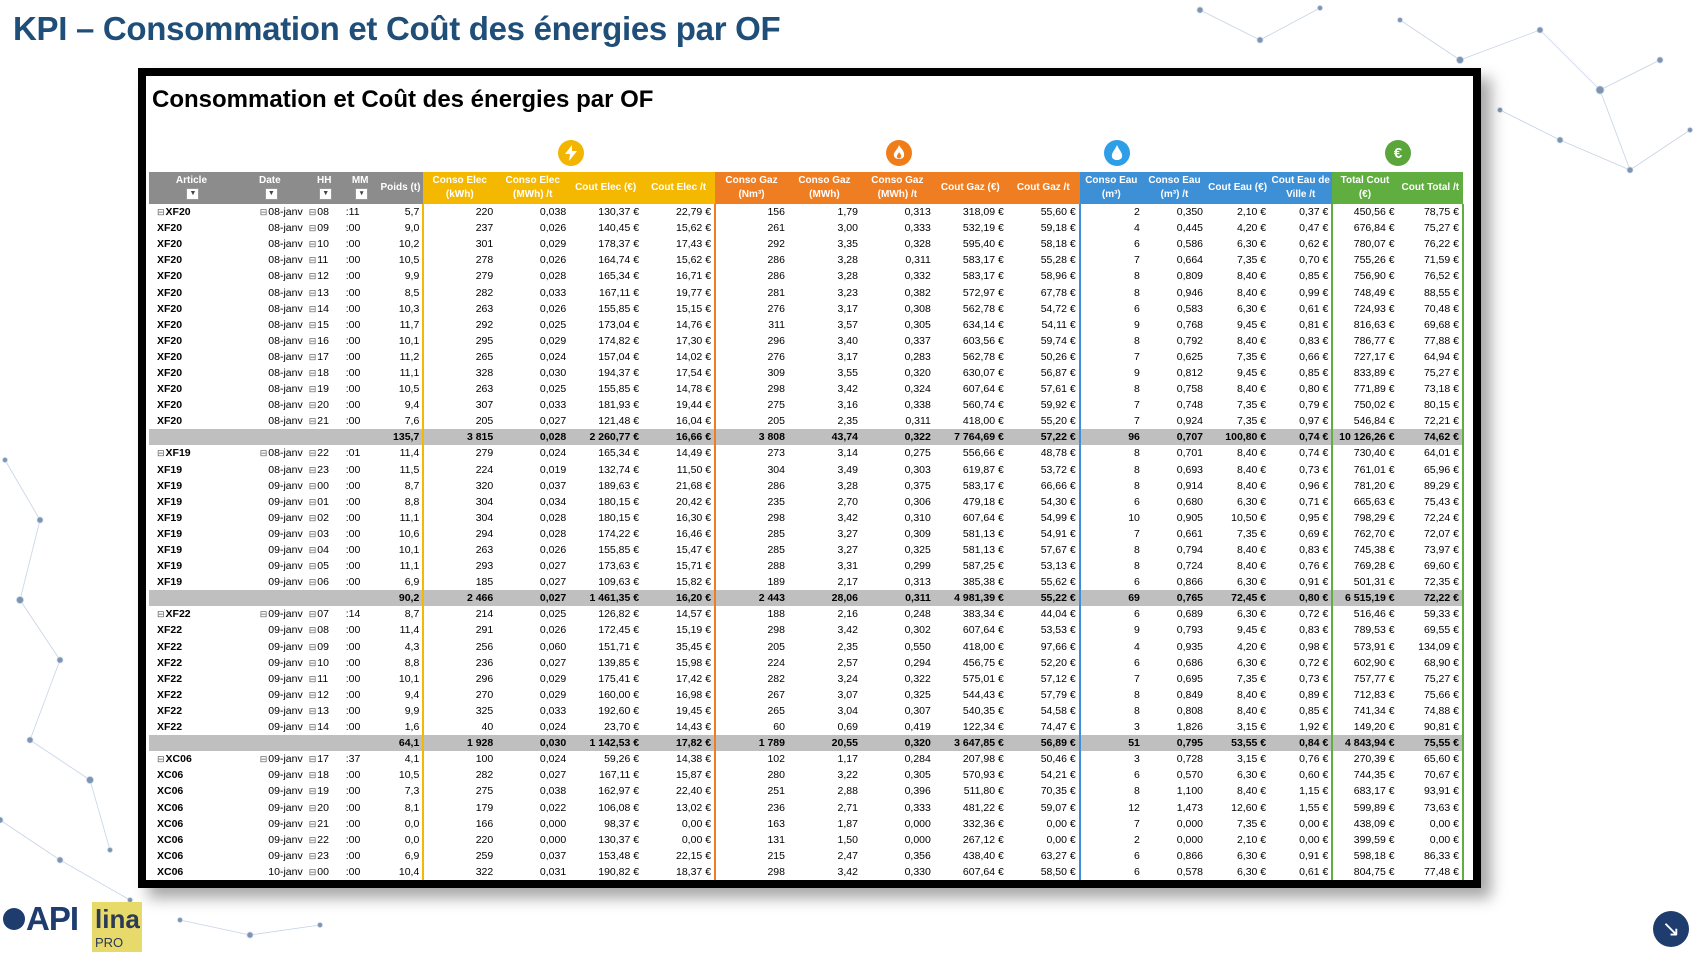 This screenshot has width=1700, height=956. I want to click on cell-cout-gaz: 7 764,69 €, so click(970, 437).